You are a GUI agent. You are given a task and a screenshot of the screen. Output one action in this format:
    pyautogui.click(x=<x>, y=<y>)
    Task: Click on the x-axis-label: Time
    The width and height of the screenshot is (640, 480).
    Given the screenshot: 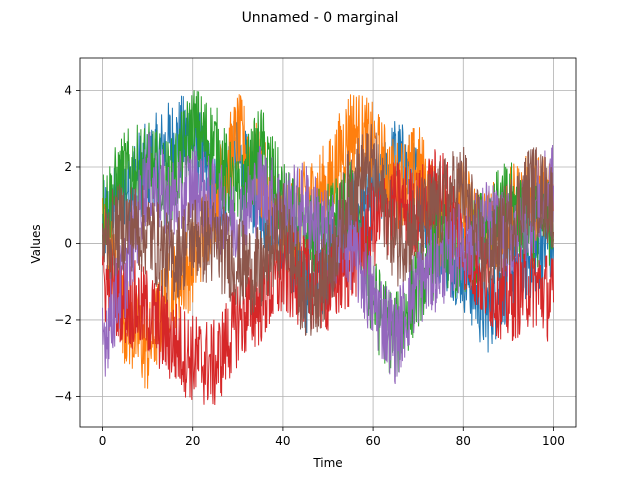 What is the action you would take?
    pyautogui.click(x=327, y=463)
    